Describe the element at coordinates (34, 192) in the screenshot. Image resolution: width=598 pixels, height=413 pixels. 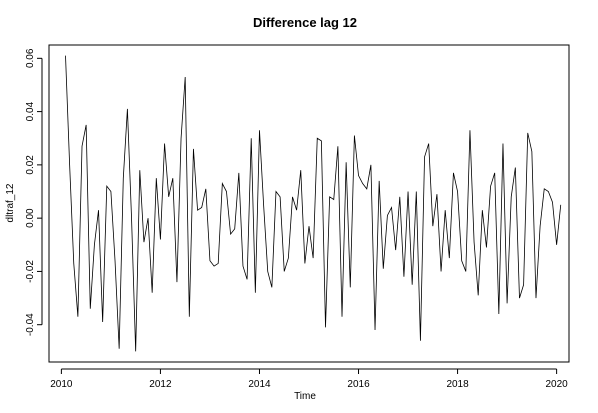
I see `y-axis: -0.04 -0.02 0.00 0.02 0.04 0.06` at that location.